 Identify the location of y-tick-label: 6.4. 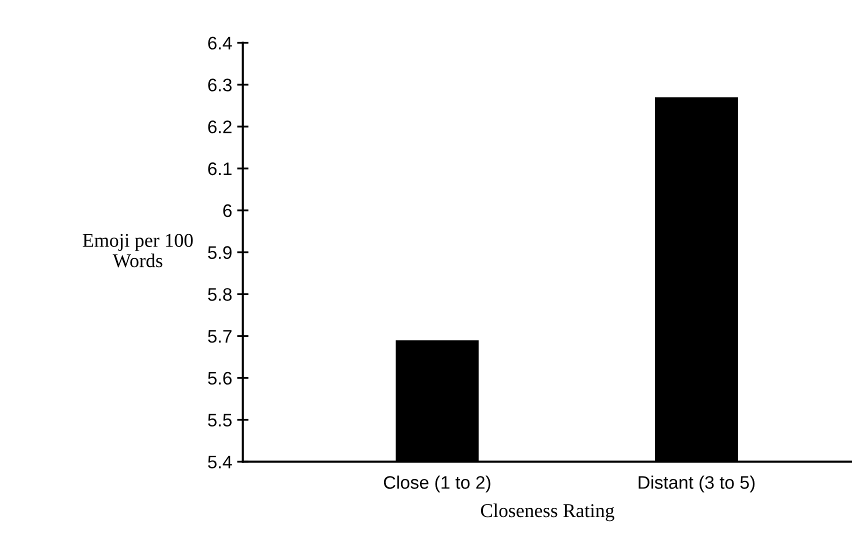
(220, 43).